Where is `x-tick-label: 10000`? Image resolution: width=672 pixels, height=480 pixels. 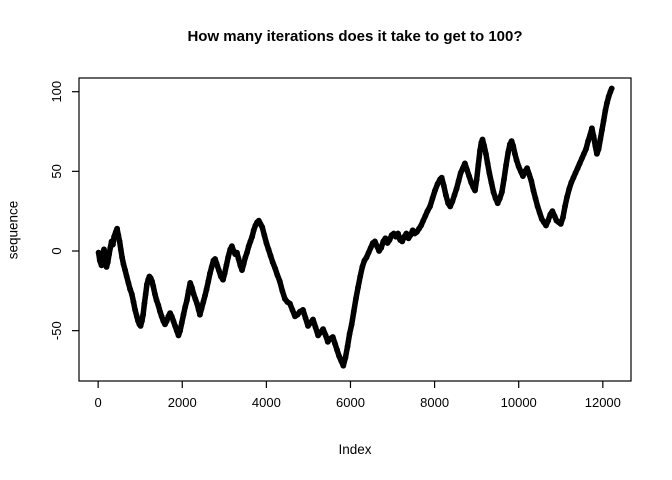 x-tick-label: 10000 is located at coordinates (519, 402).